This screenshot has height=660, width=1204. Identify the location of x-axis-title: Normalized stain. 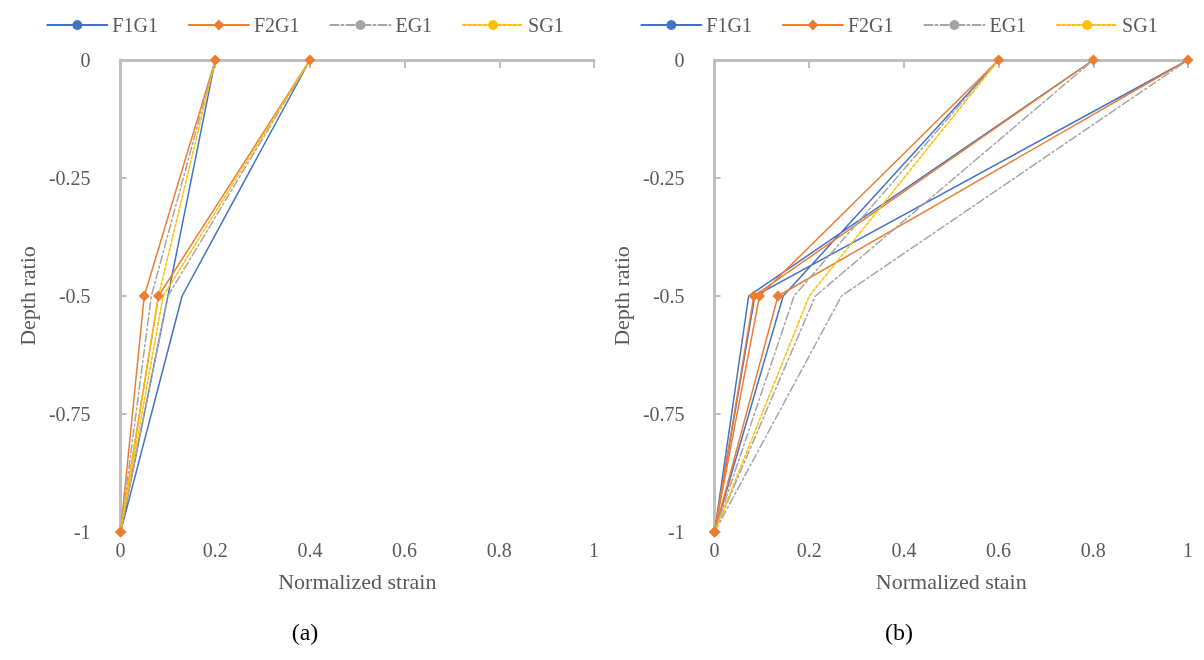
(951, 581).